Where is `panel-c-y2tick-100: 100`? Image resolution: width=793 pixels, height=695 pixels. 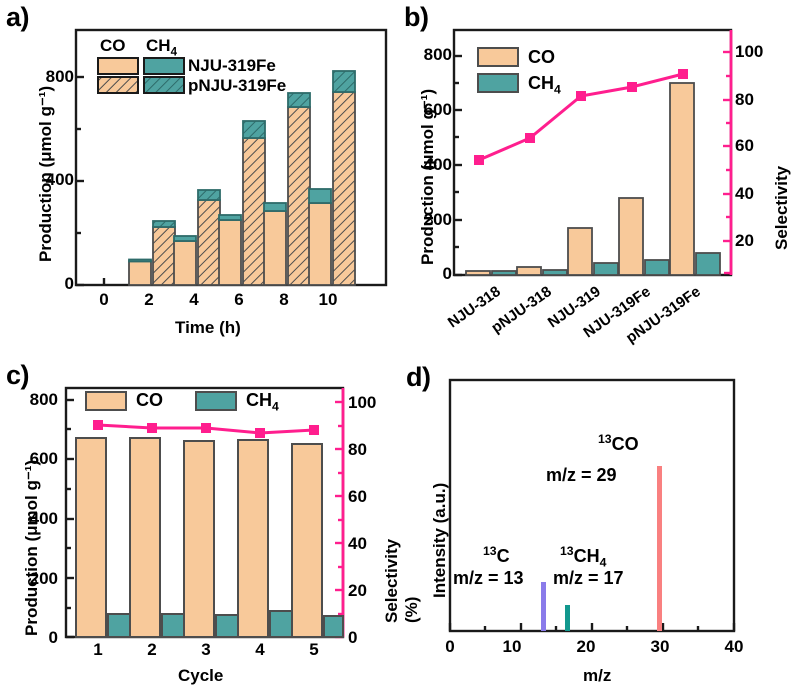
panel-c-y2tick-100: 100 is located at coordinates (362, 402).